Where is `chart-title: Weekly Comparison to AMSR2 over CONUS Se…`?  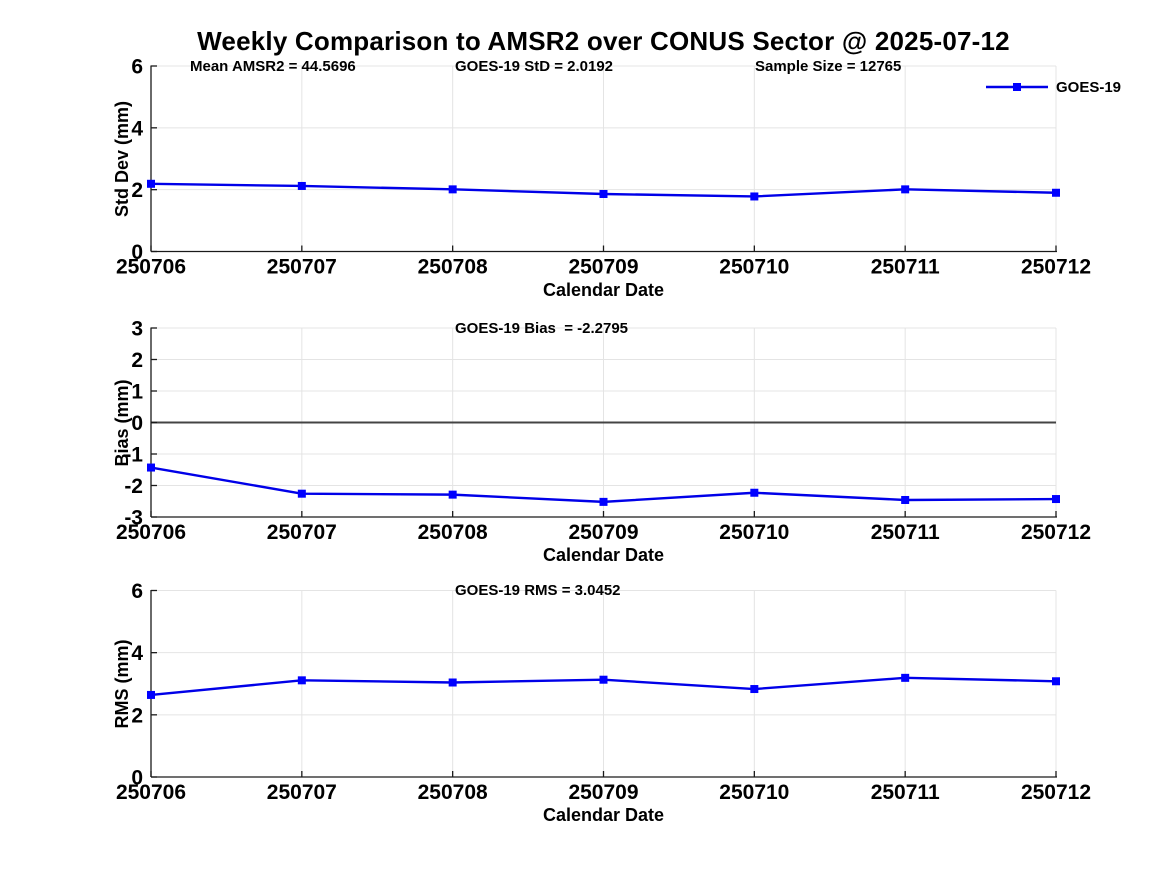 chart-title: Weekly Comparison to AMSR2 over CONUS Se… is located at coordinates (603, 41).